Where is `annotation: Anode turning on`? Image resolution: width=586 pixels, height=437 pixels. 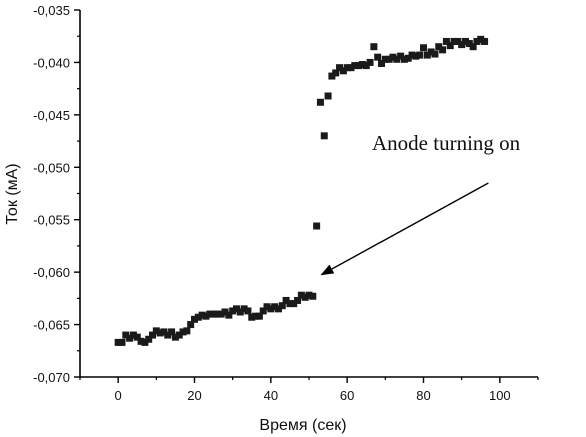
annotation: Anode turning on is located at coordinates (420, 203).